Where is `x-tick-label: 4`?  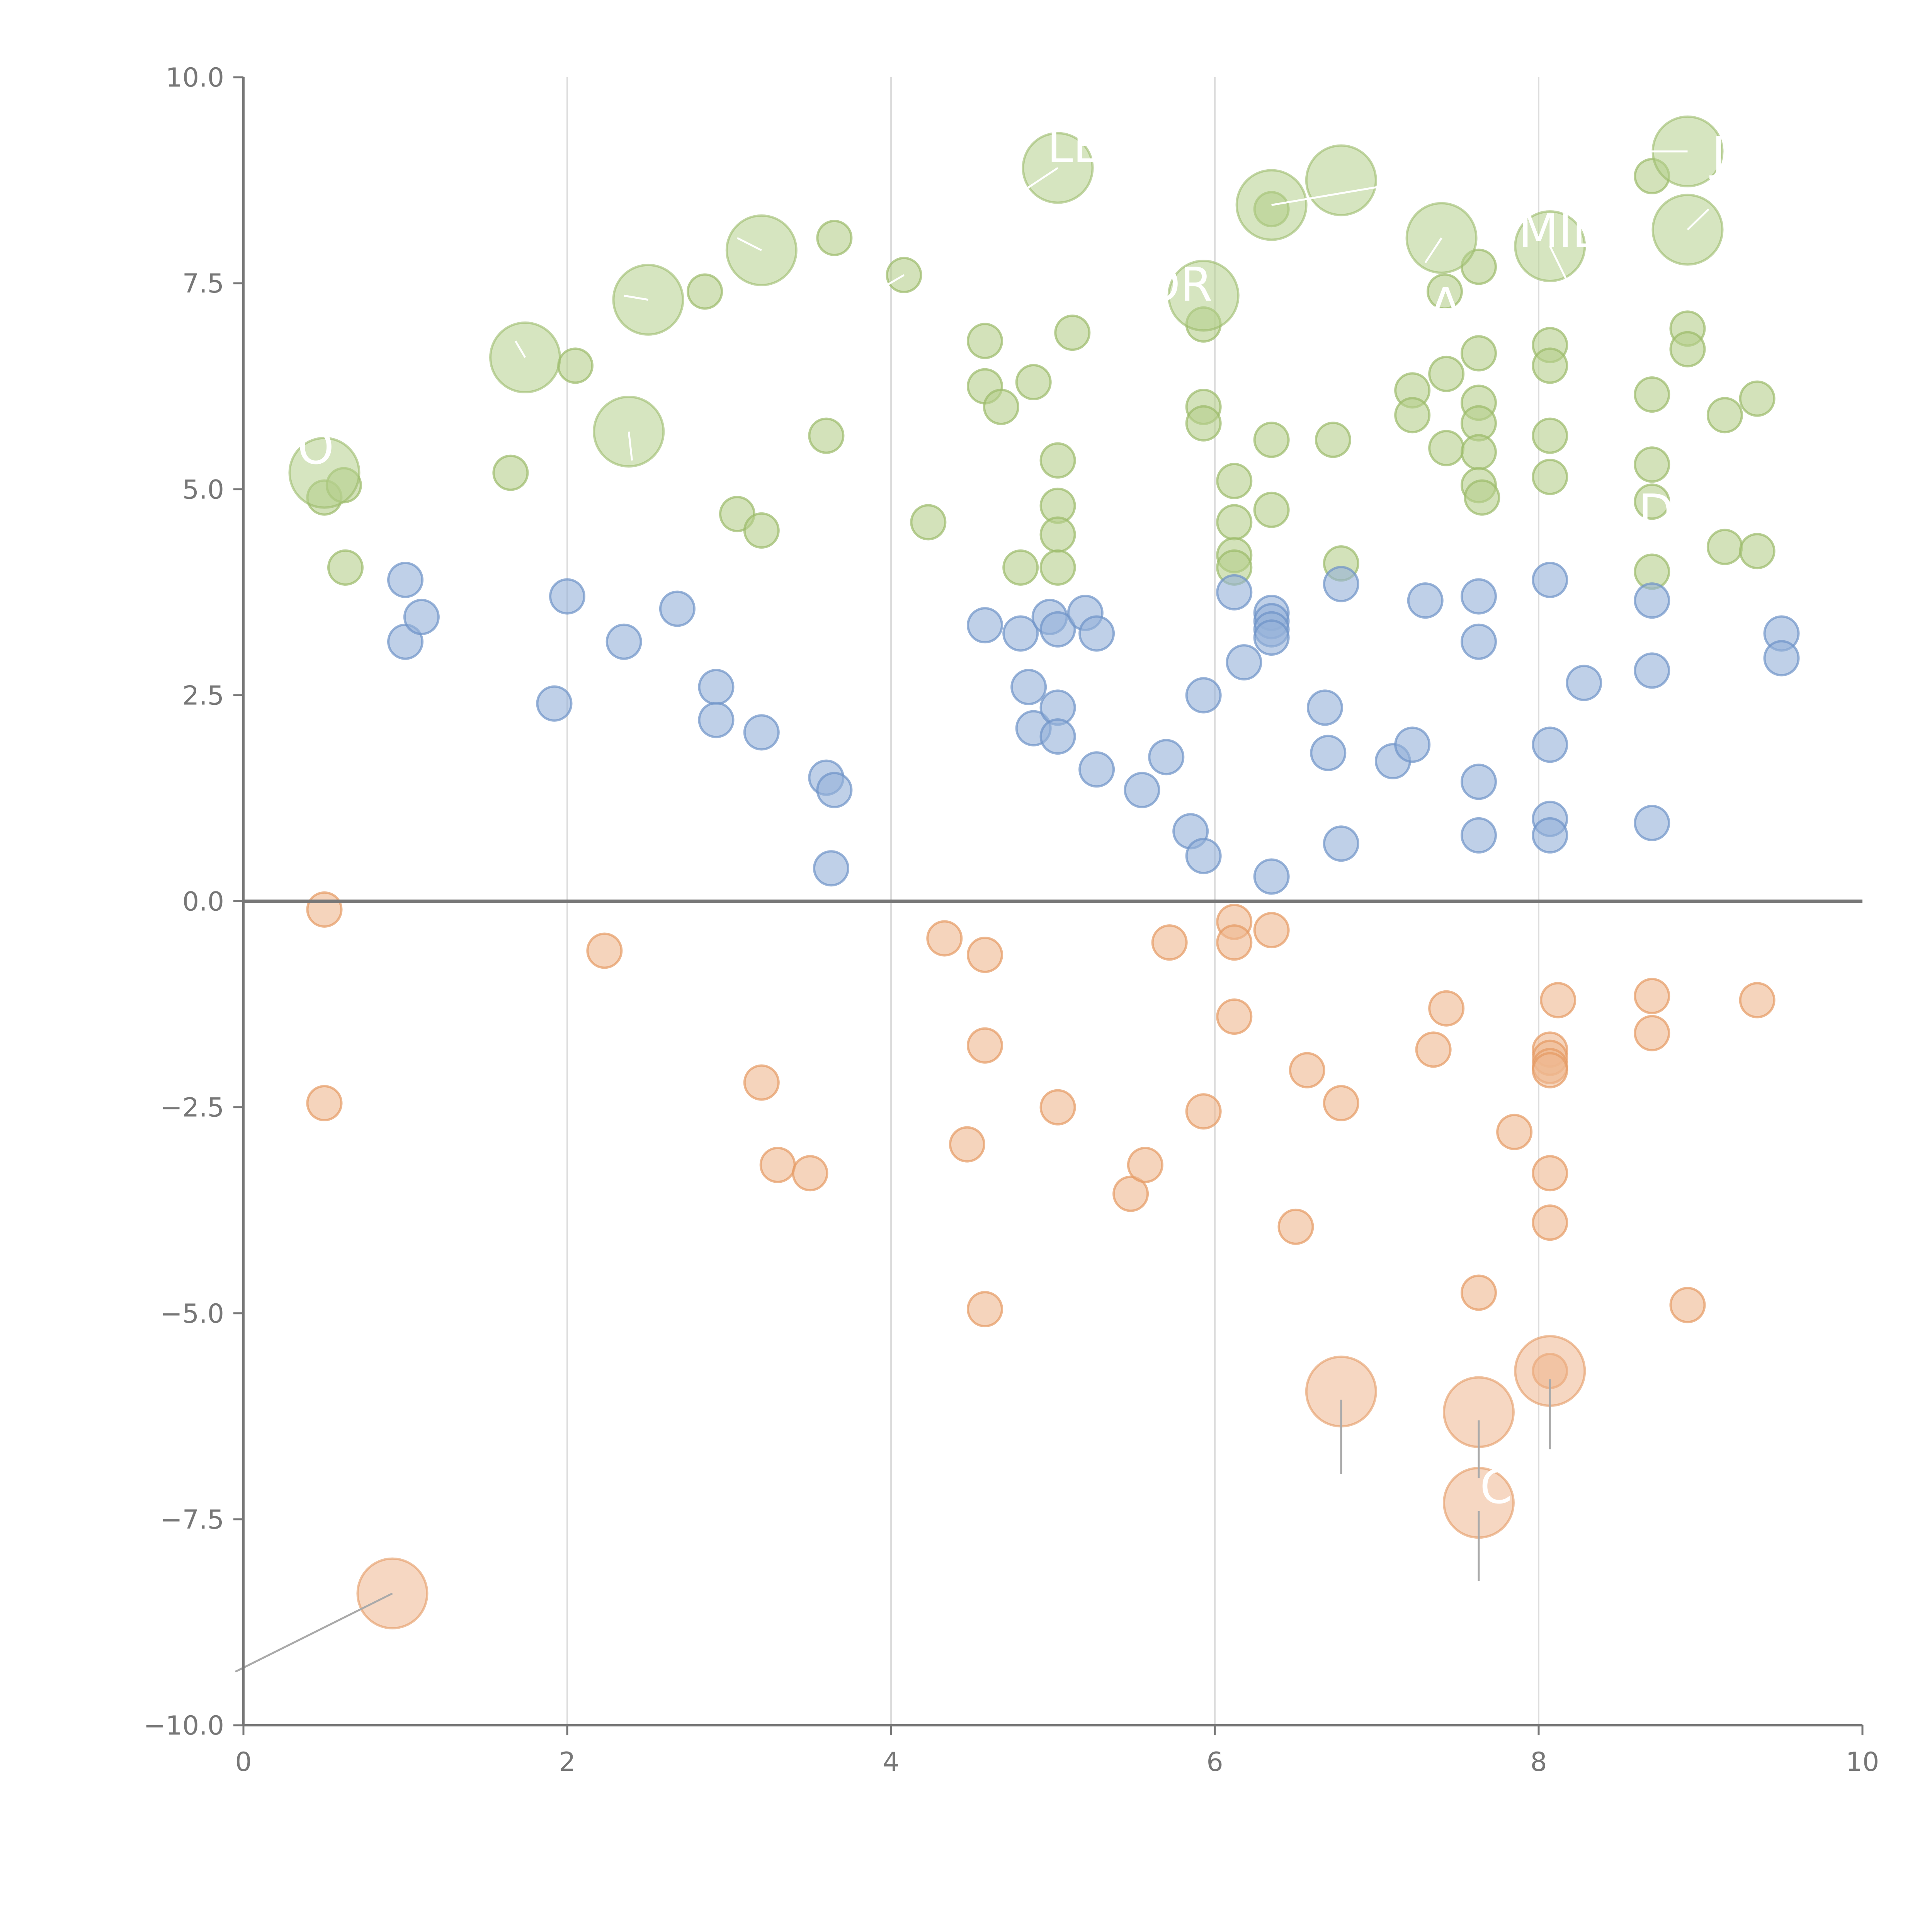 x-tick-label: 4 is located at coordinates (891, 1762).